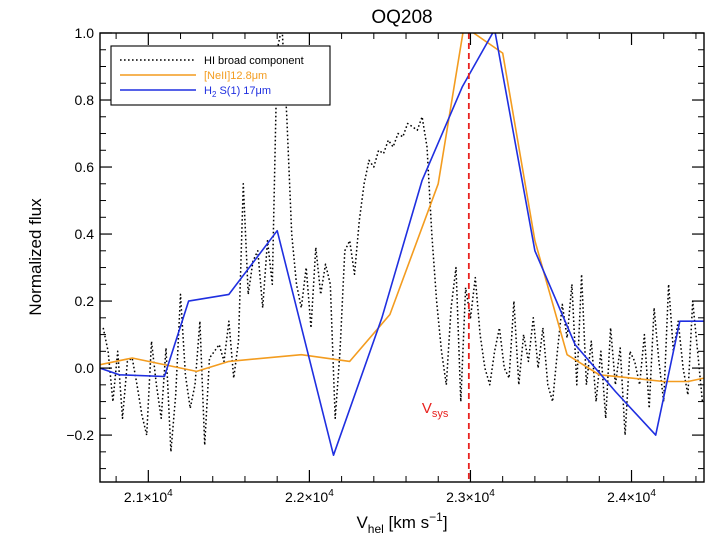 This screenshot has width=706, height=542. What do you see at coordinates (243, 91) in the screenshot?
I see `legend-label-h2-rest: S(1) 17μm` at bounding box center [243, 91].